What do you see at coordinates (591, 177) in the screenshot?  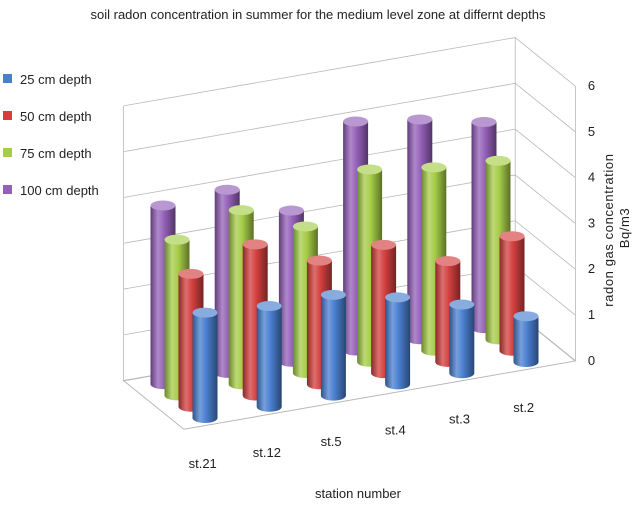 I see `y-tick-label: 4` at bounding box center [591, 177].